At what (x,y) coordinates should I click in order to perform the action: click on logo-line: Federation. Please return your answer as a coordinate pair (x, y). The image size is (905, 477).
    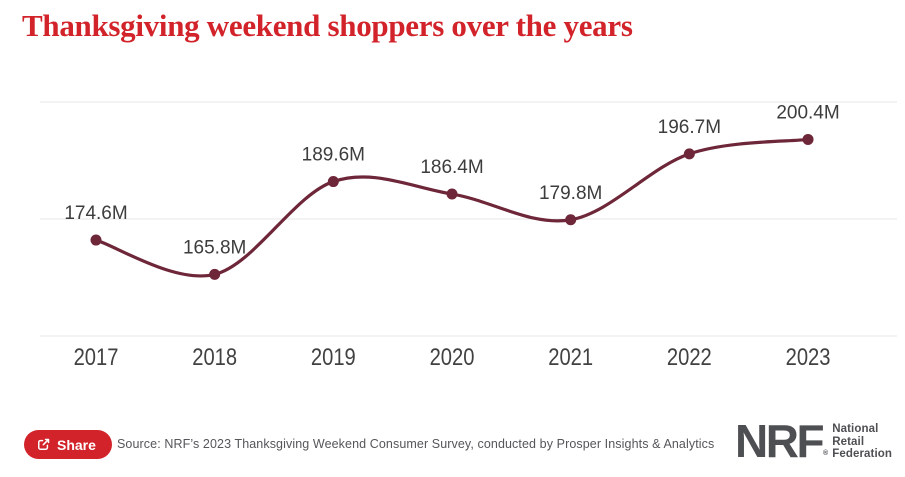
    Looking at the image, I should click on (862, 454).